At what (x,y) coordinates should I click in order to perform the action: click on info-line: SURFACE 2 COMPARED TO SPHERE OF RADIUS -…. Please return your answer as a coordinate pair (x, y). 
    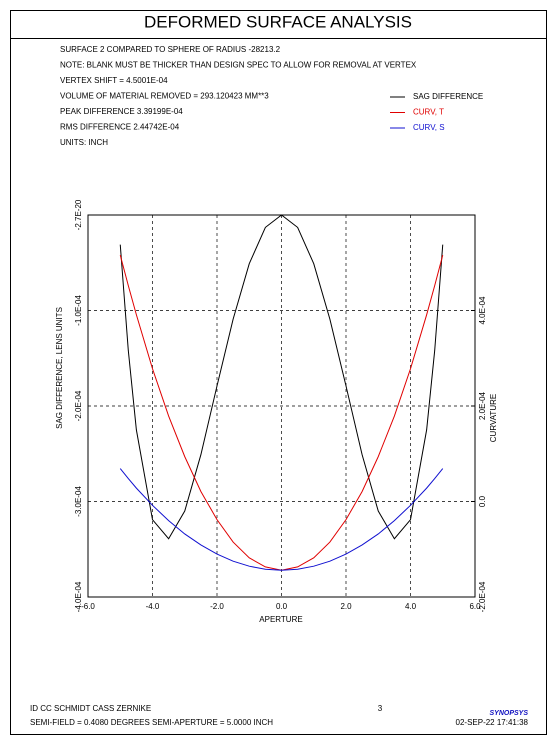
    Looking at the image, I should click on (170, 49).